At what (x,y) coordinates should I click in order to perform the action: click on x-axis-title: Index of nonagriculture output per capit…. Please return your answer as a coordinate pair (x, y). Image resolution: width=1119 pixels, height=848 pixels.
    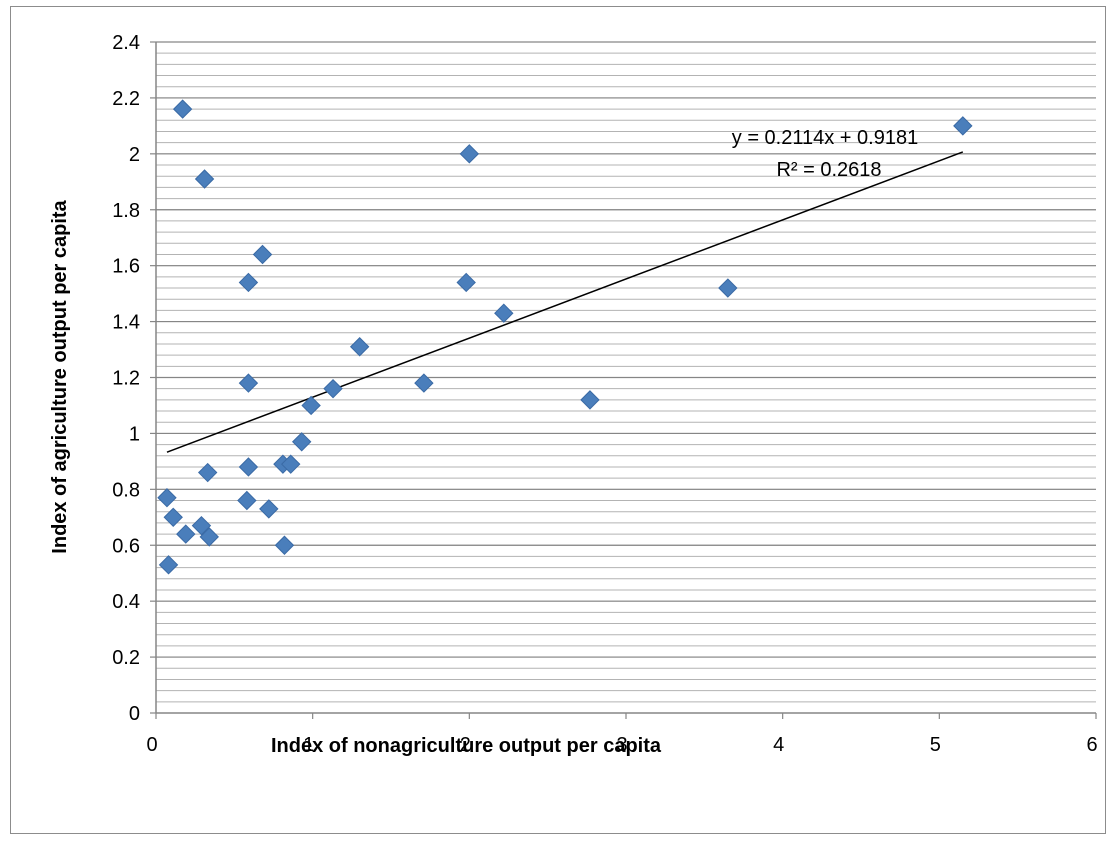
    Looking at the image, I should click on (466, 746).